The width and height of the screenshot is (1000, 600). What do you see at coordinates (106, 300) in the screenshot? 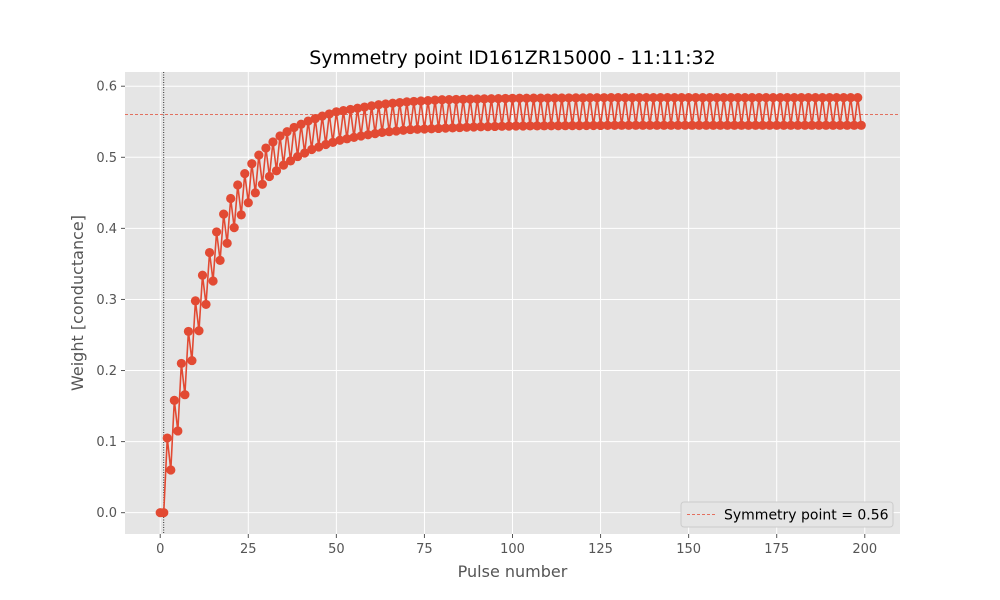
I see `y-tick-label: 0.3` at bounding box center [106, 300].